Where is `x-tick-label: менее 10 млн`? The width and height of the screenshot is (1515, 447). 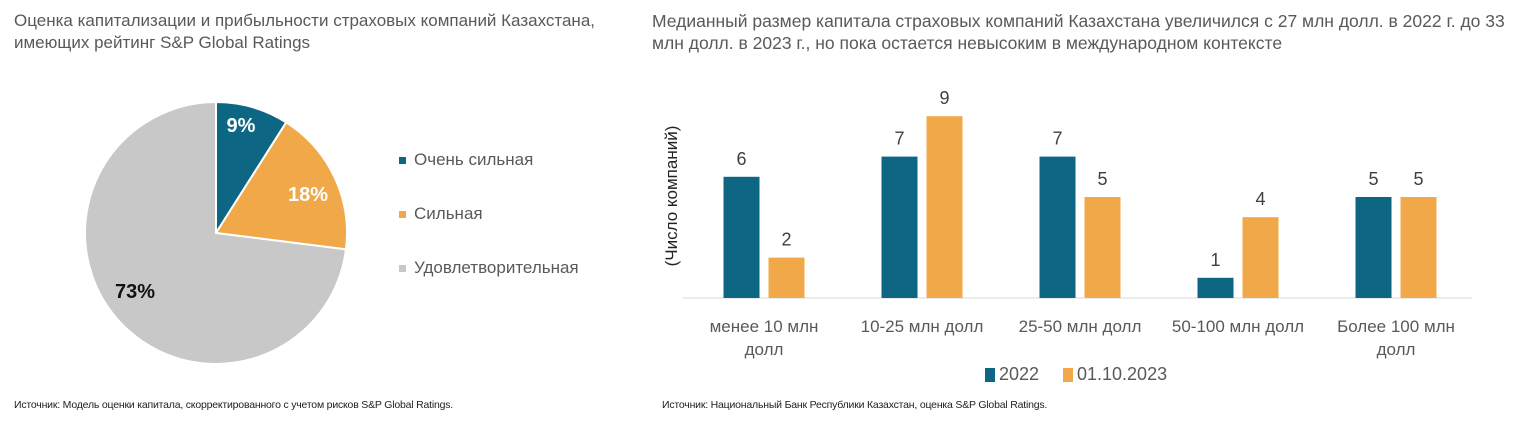 x-tick-label: менее 10 млн is located at coordinates (764, 326).